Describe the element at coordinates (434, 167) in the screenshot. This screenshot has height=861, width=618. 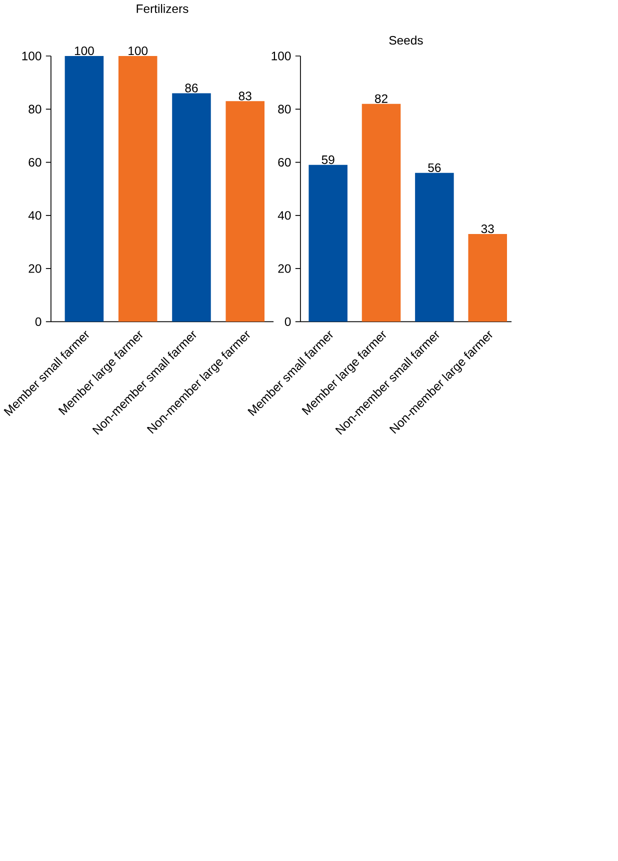
I see `data-label: 56` at that location.